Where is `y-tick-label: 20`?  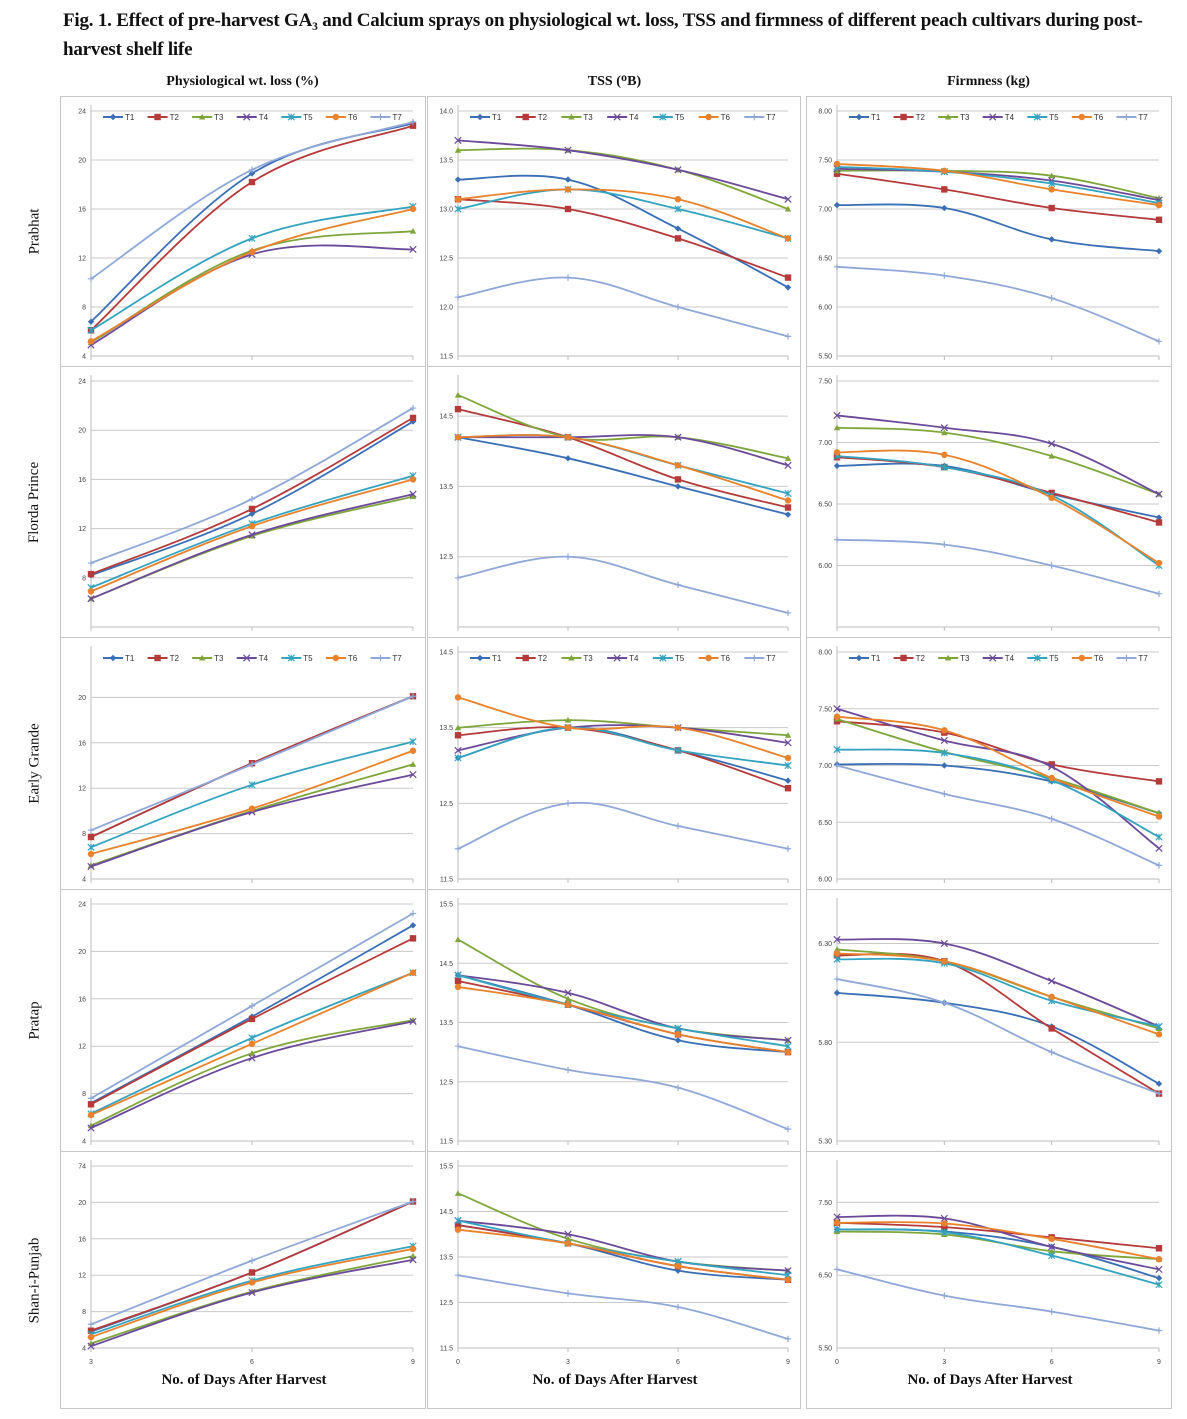
y-tick-label: 20 is located at coordinates (82, 952).